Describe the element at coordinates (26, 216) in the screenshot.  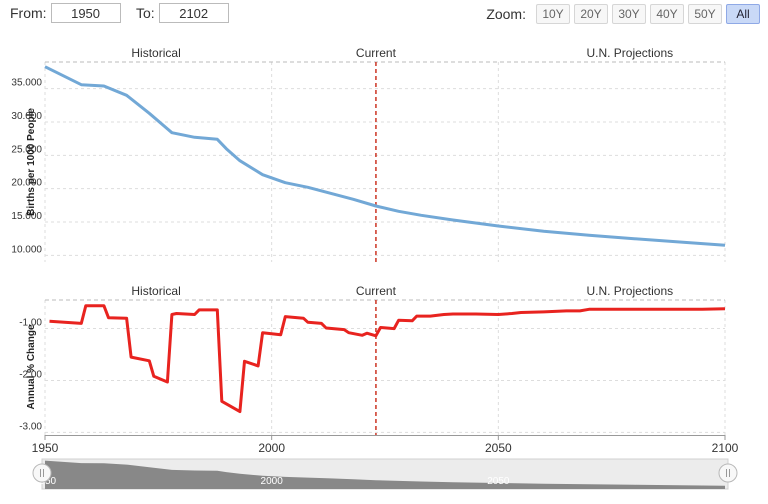
I see `births-ytick-label-1: 15.000` at that location.